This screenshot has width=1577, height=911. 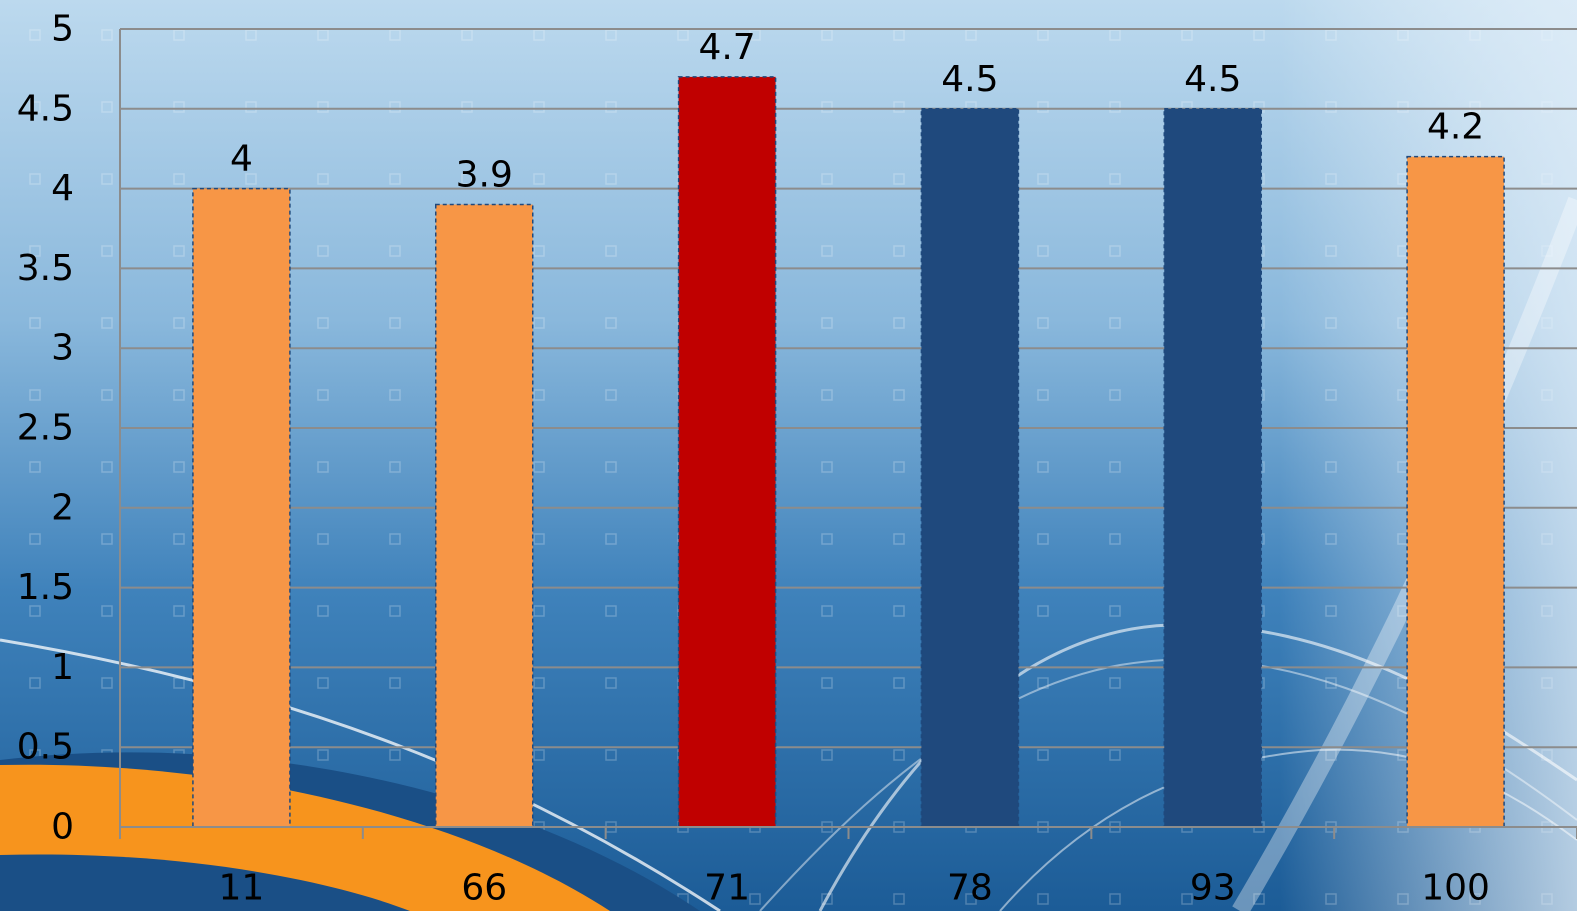 What do you see at coordinates (484, 175) in the screenshot?
I see `data-label: 3.9` at bounding box center [484, 175].